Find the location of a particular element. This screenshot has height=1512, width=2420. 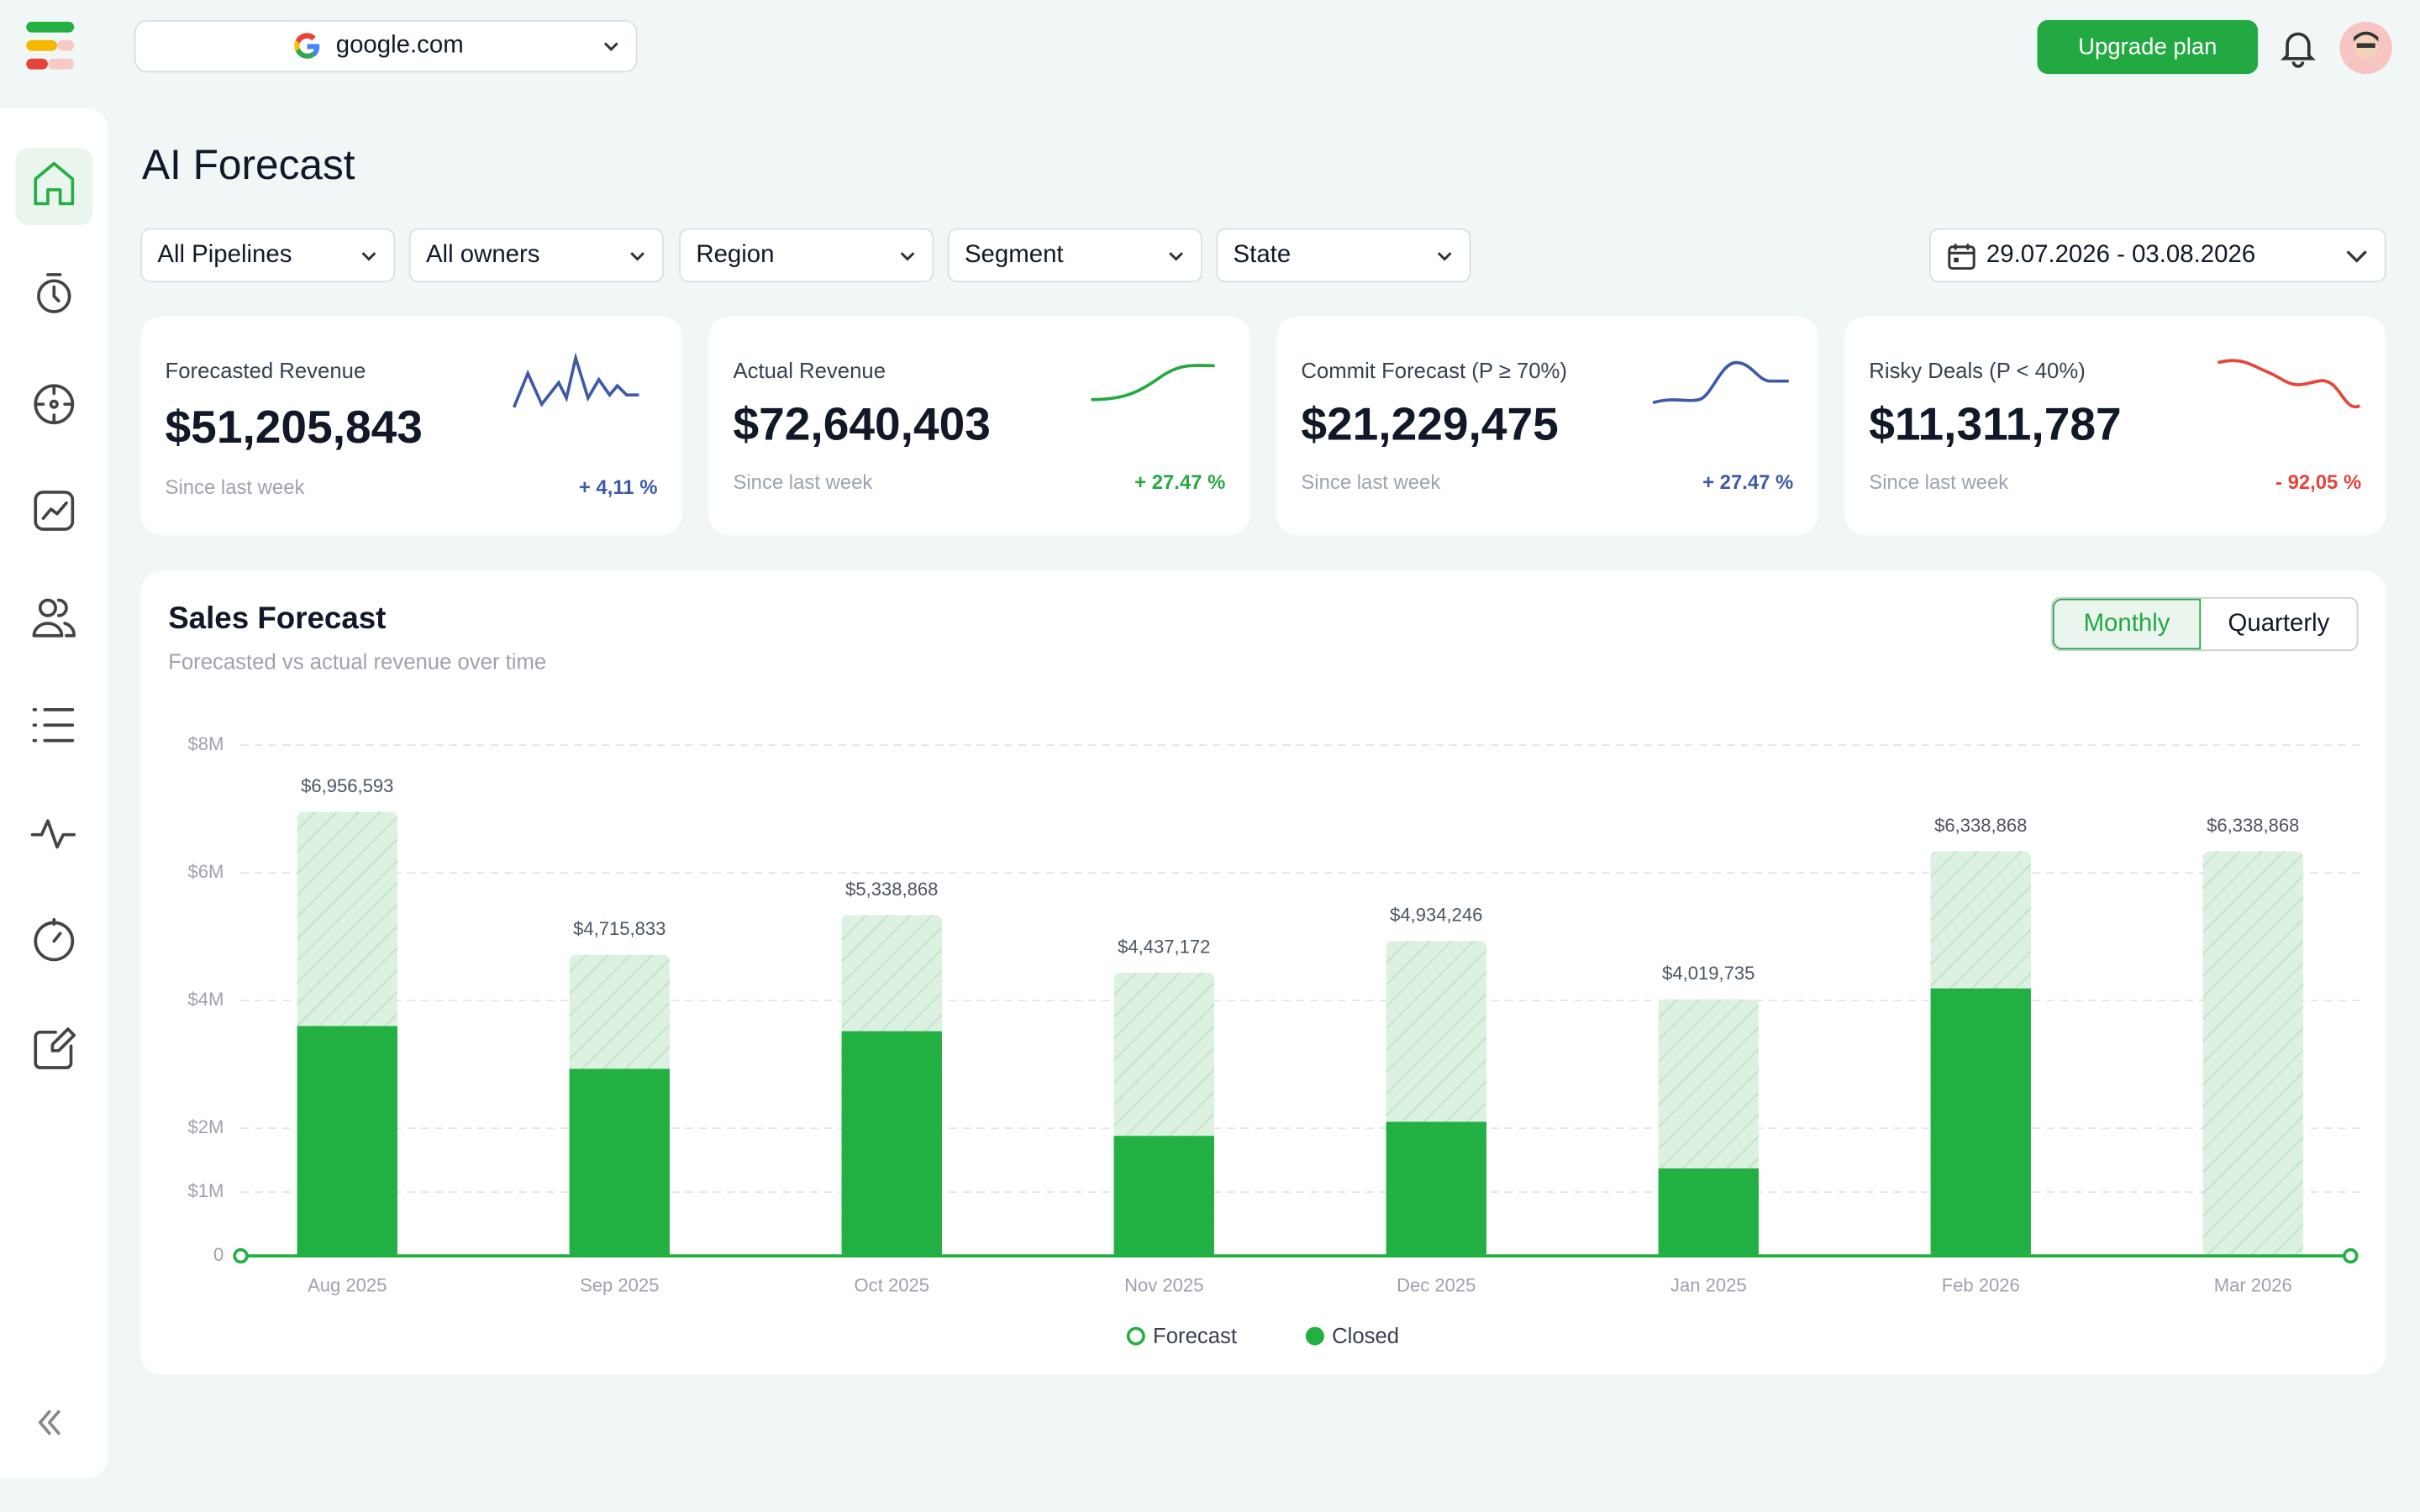

bell-icon is located at coordinates (2298, 48).